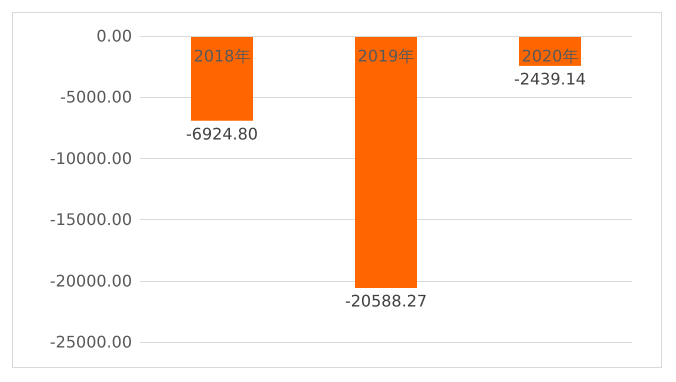 This screenshot has width=676, height=382. I want to click on x-tick-label: 2018年, so click(222, 56).